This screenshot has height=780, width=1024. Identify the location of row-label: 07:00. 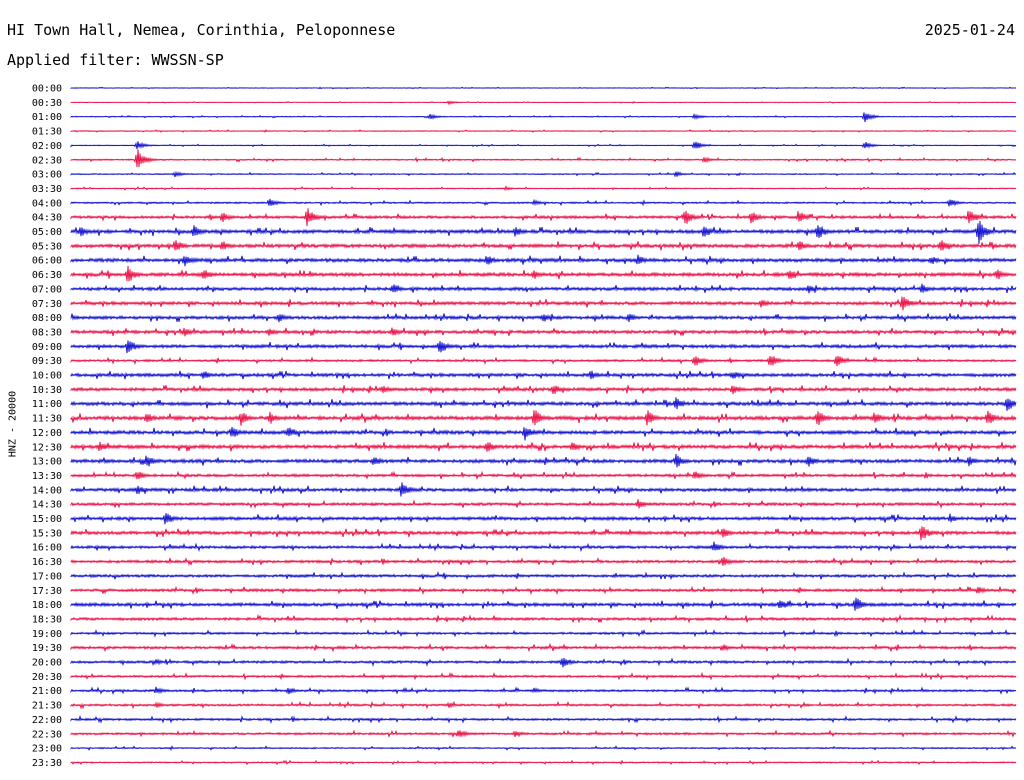
(47, 289).